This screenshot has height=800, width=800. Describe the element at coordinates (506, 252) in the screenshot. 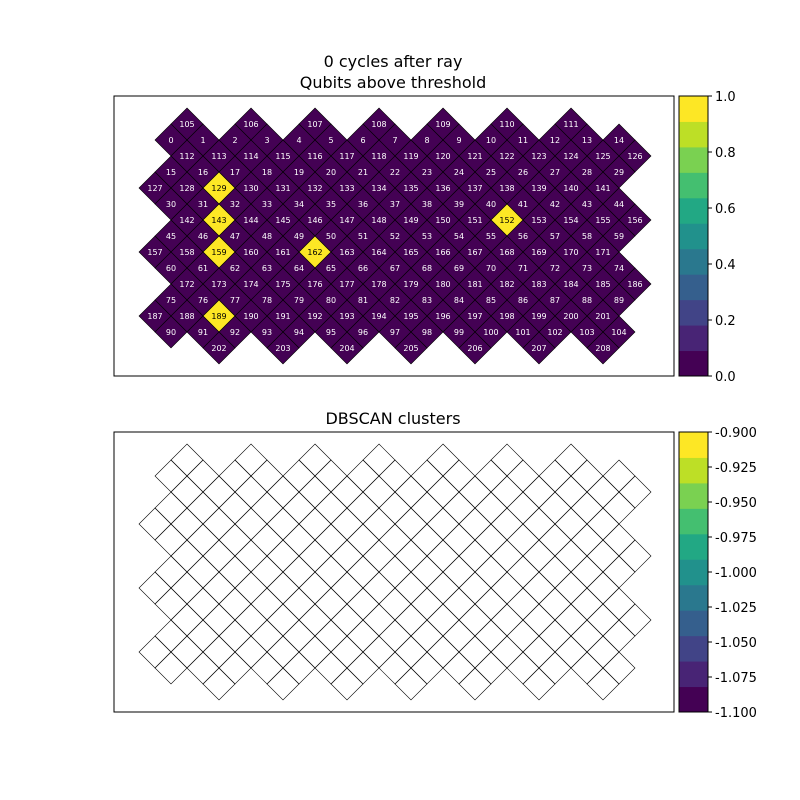

I see `qubit-label-168: 168` at that location.